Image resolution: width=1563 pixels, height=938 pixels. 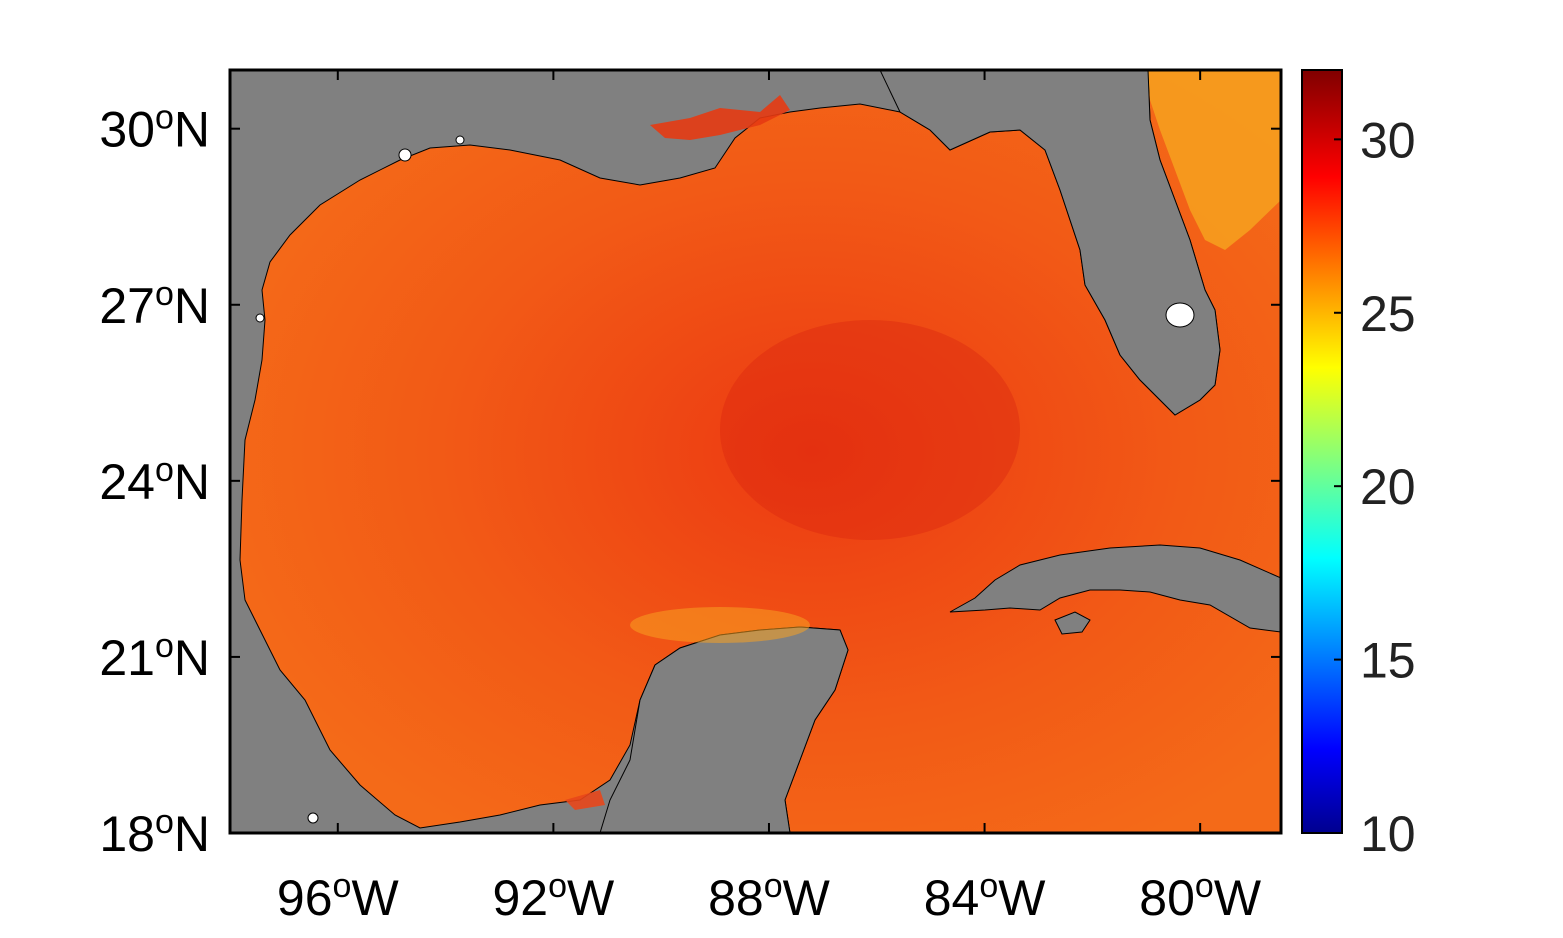 I want to click on longitude-tick-label-degrees: 88, so click(x=736, y=898).